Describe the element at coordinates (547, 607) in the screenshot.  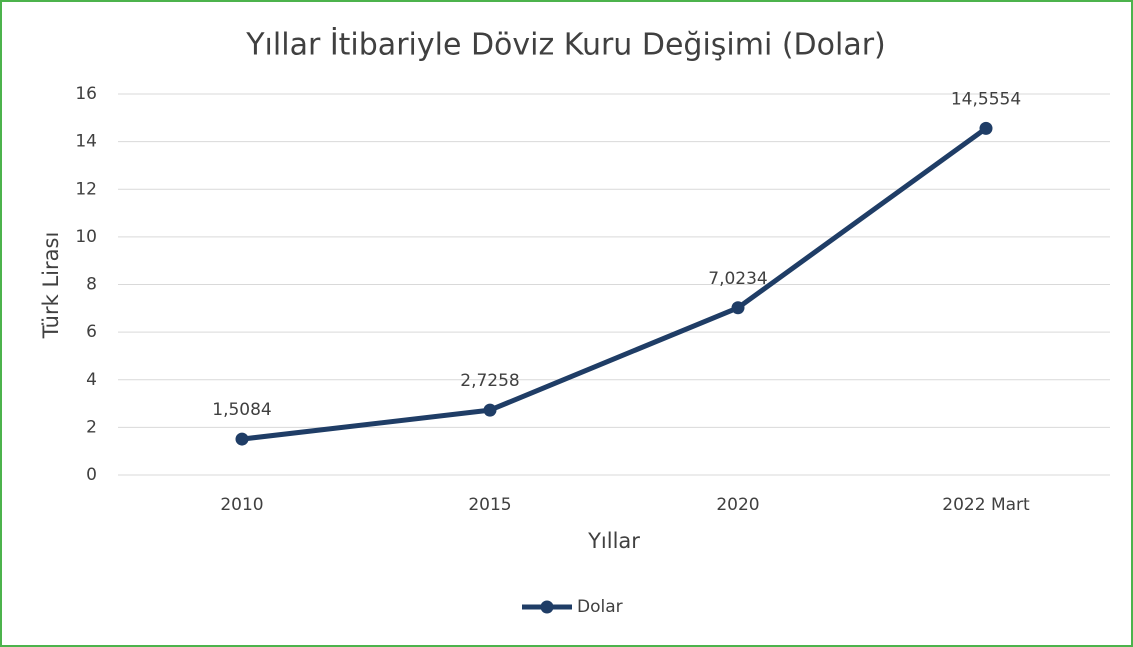
I see `legend-marker` at that location.